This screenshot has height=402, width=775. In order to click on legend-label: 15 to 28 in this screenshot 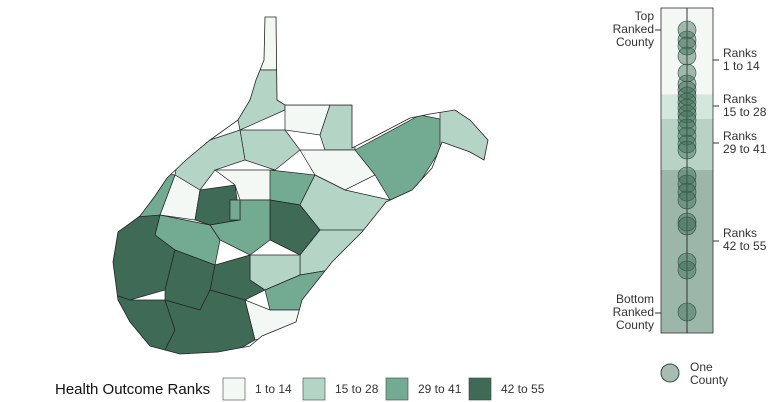, I will do `click(357, 389)`.